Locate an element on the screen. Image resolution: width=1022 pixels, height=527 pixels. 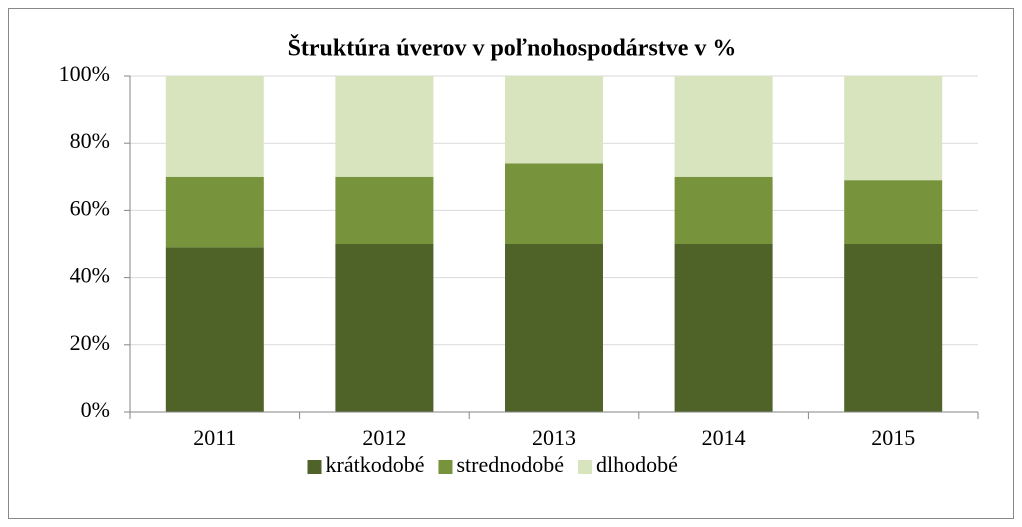
legend-label: strednodobé is located at coordinates (510, 464).